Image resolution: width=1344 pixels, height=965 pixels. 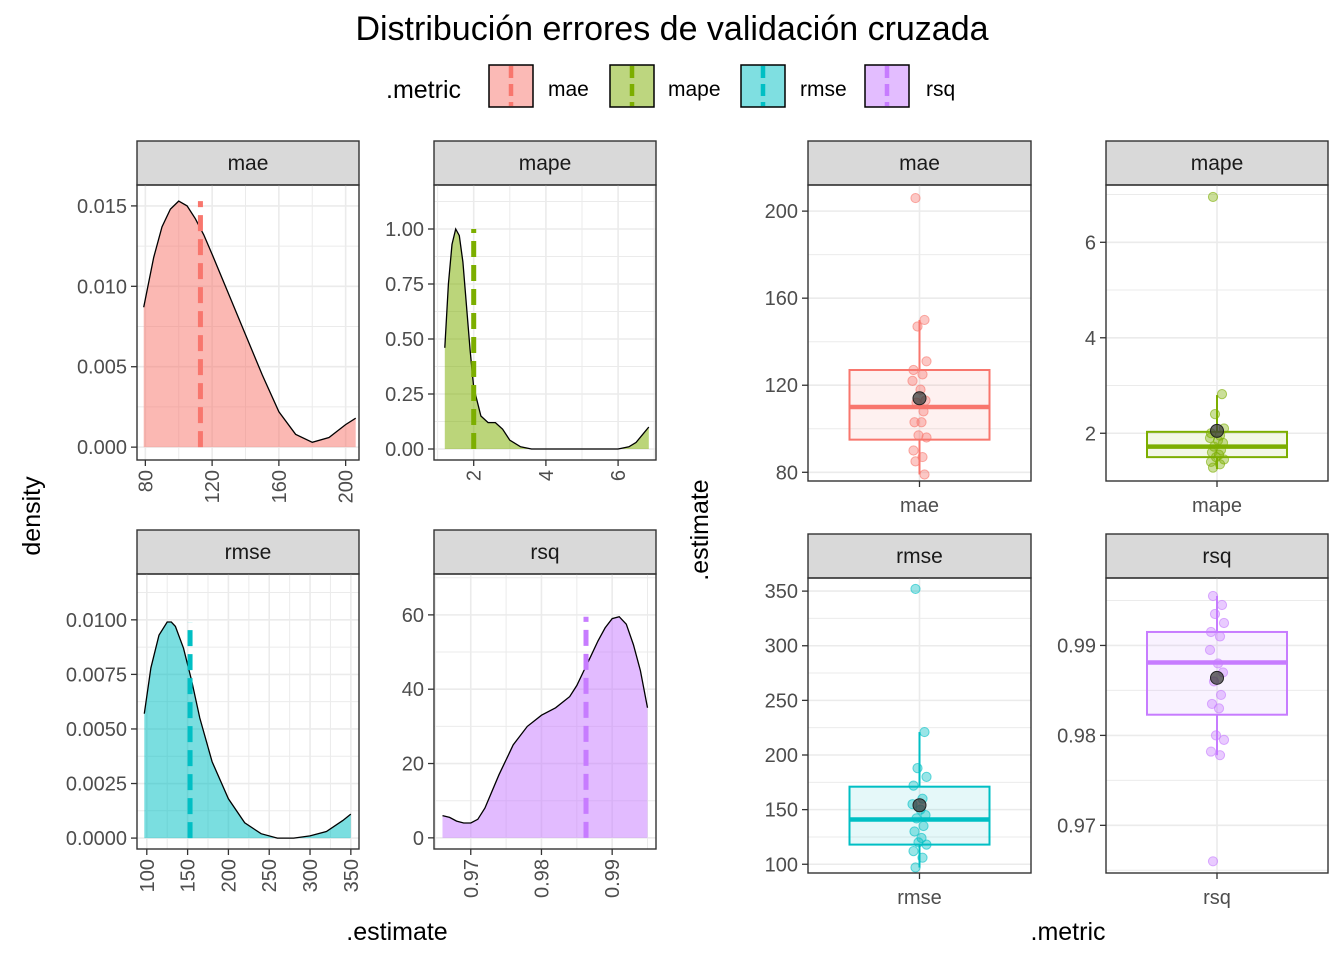 I want to click on y-tick-label: 40, so click(x=413, y=690).